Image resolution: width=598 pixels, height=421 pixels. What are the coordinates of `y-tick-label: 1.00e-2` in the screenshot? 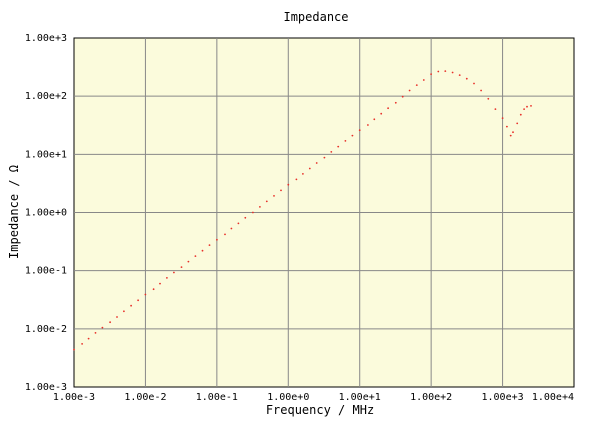 It's located at (46, 329).